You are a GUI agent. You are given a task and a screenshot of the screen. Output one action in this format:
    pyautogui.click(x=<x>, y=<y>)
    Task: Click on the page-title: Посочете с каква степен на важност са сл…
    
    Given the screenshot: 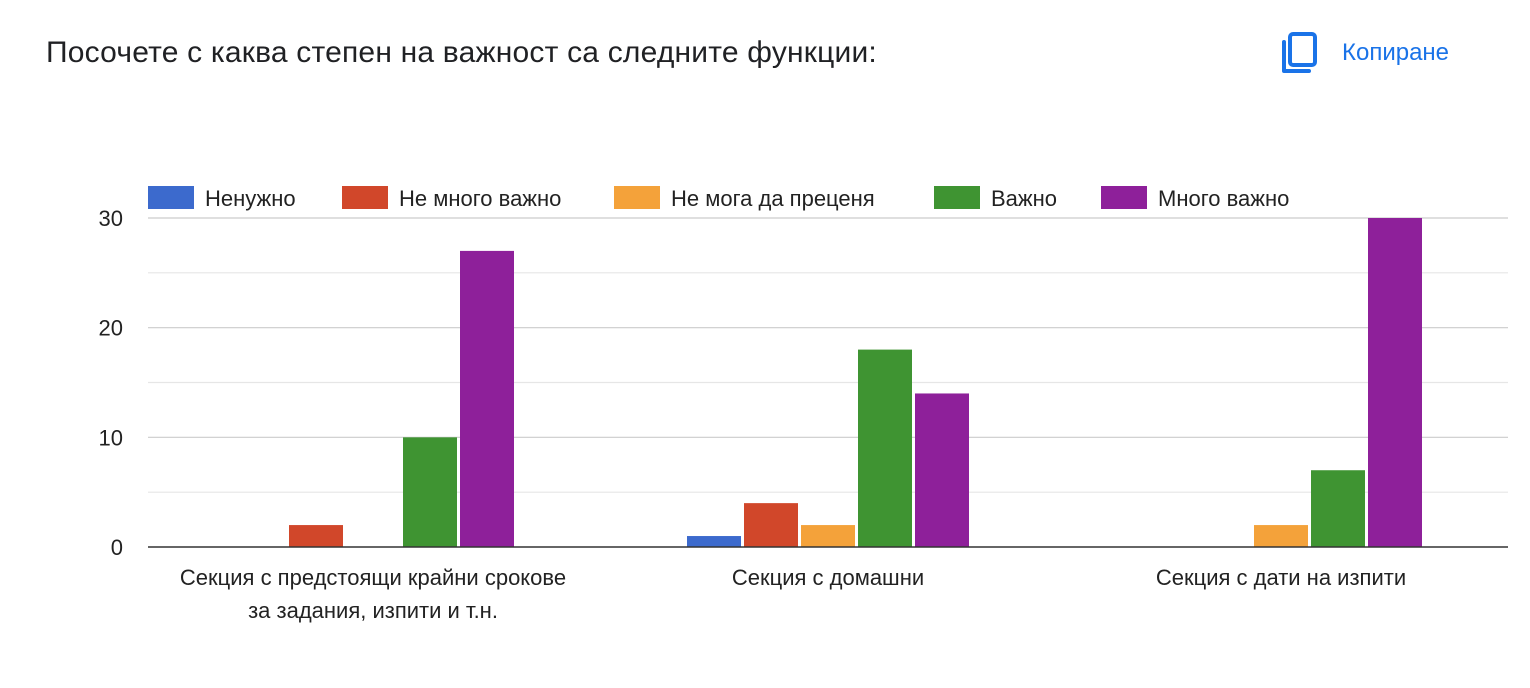 What is the action you would take?
    pyautogui.click(x=461, y=52)
    